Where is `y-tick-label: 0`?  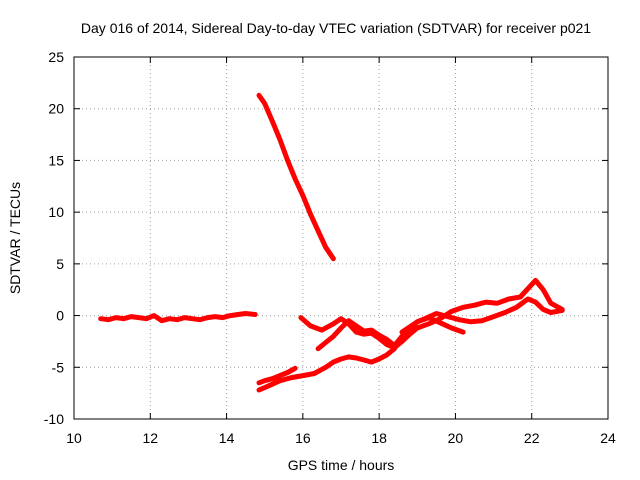 y-tick-label: 0 is located at coordinates (60, 316).